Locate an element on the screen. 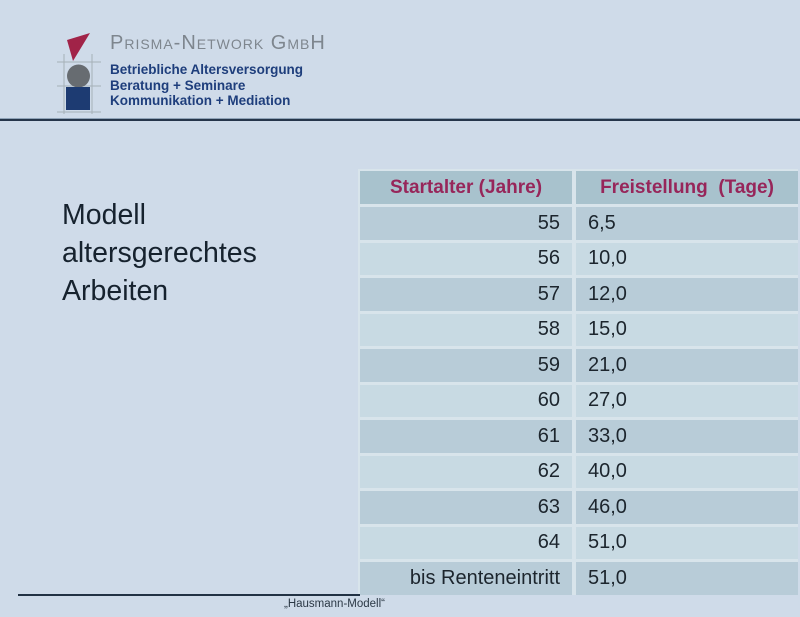 The height and width of the screenshot is (617, 800). table-cell: 40,0 is located at coordinates (687, 471).